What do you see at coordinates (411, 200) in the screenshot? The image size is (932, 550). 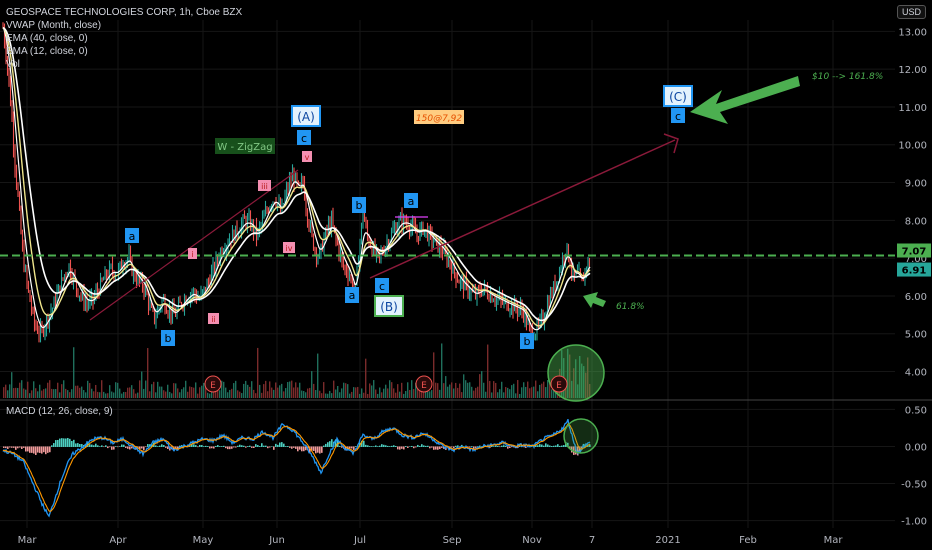 I see `wave-label: a` at bounding box center [411, 200].